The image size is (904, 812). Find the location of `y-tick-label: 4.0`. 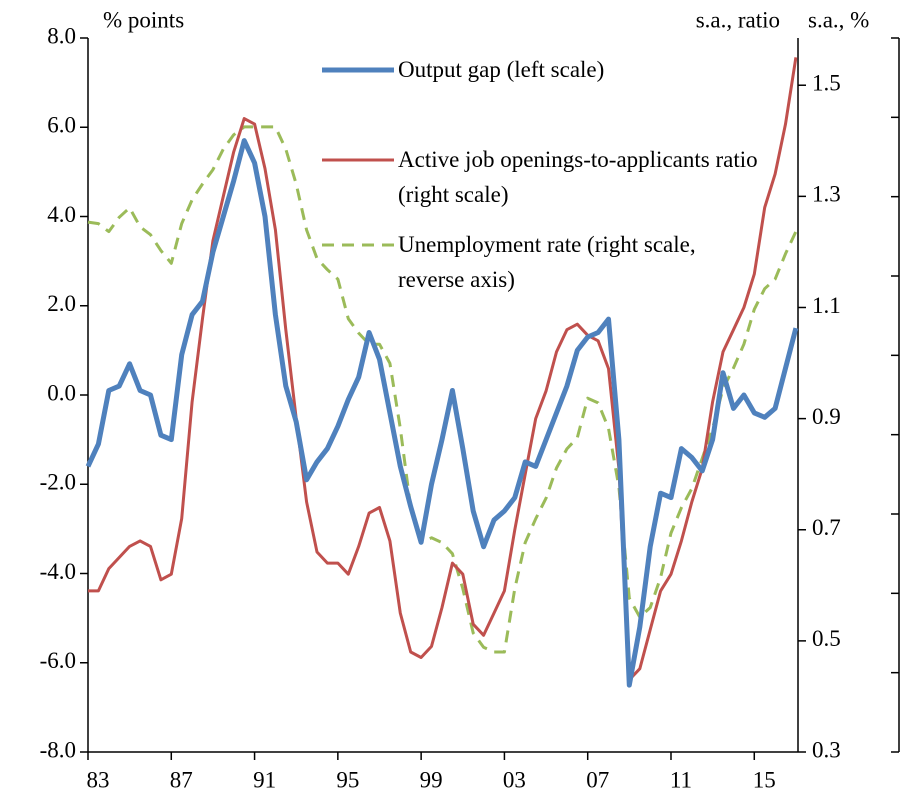

y-tick-label: 4.0 is located at coordinates (61, 214).